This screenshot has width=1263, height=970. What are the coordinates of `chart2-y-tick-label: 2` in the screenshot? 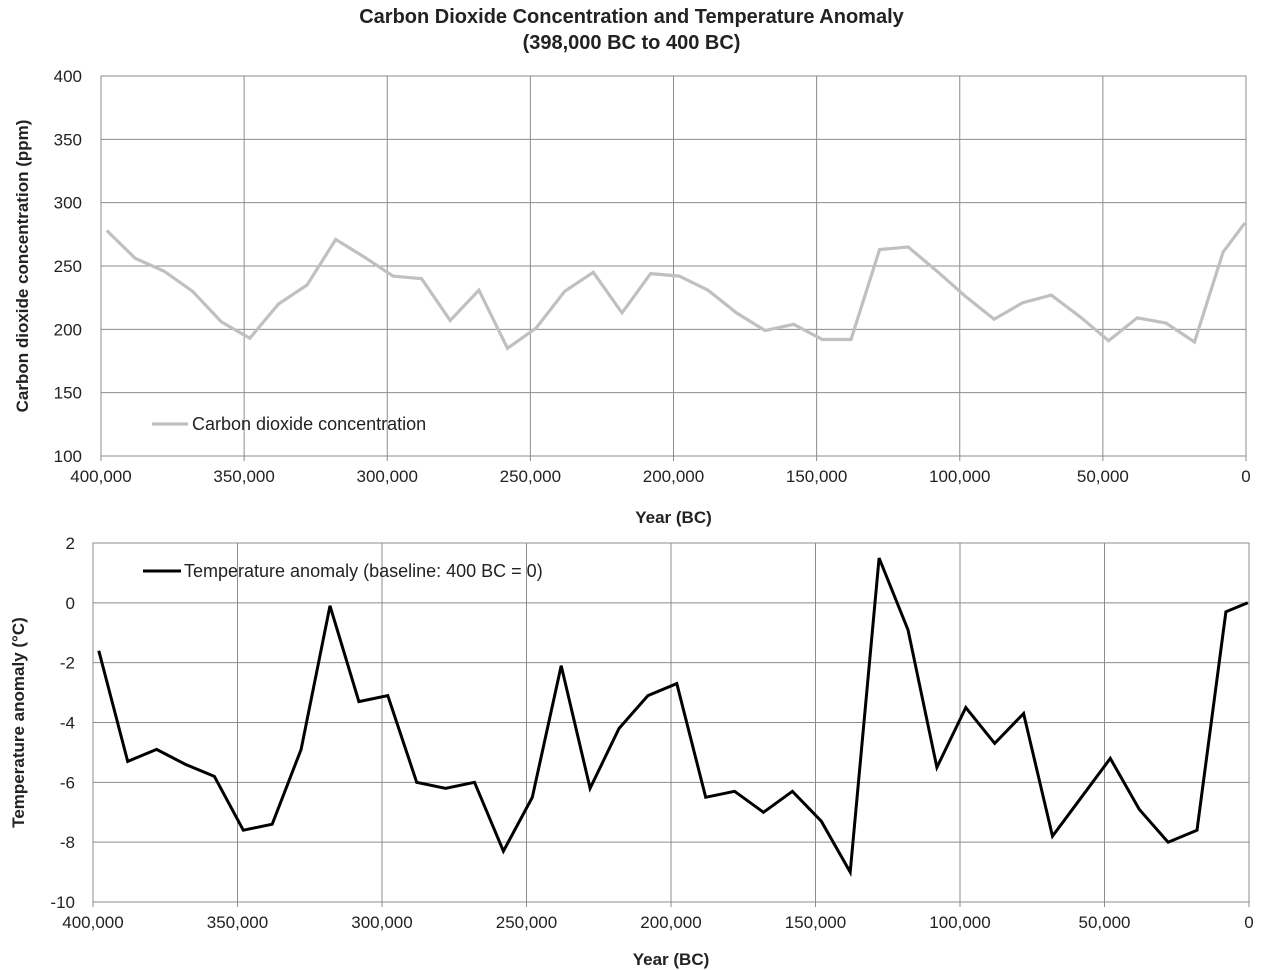 It's located at (70, 543).